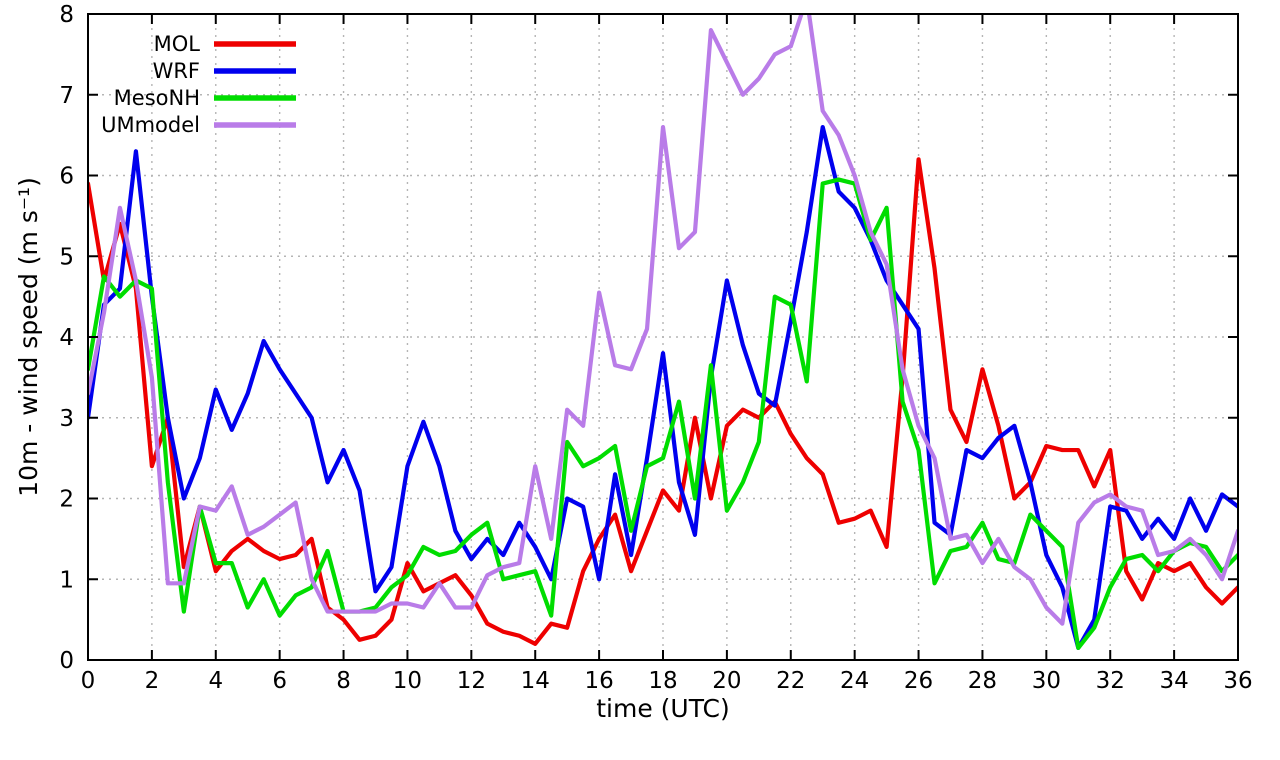  What do you see at coordinates (176, 71) in the screenshot?
I see `legend-label-wrf: WRF` at bounding box center [176, 71].